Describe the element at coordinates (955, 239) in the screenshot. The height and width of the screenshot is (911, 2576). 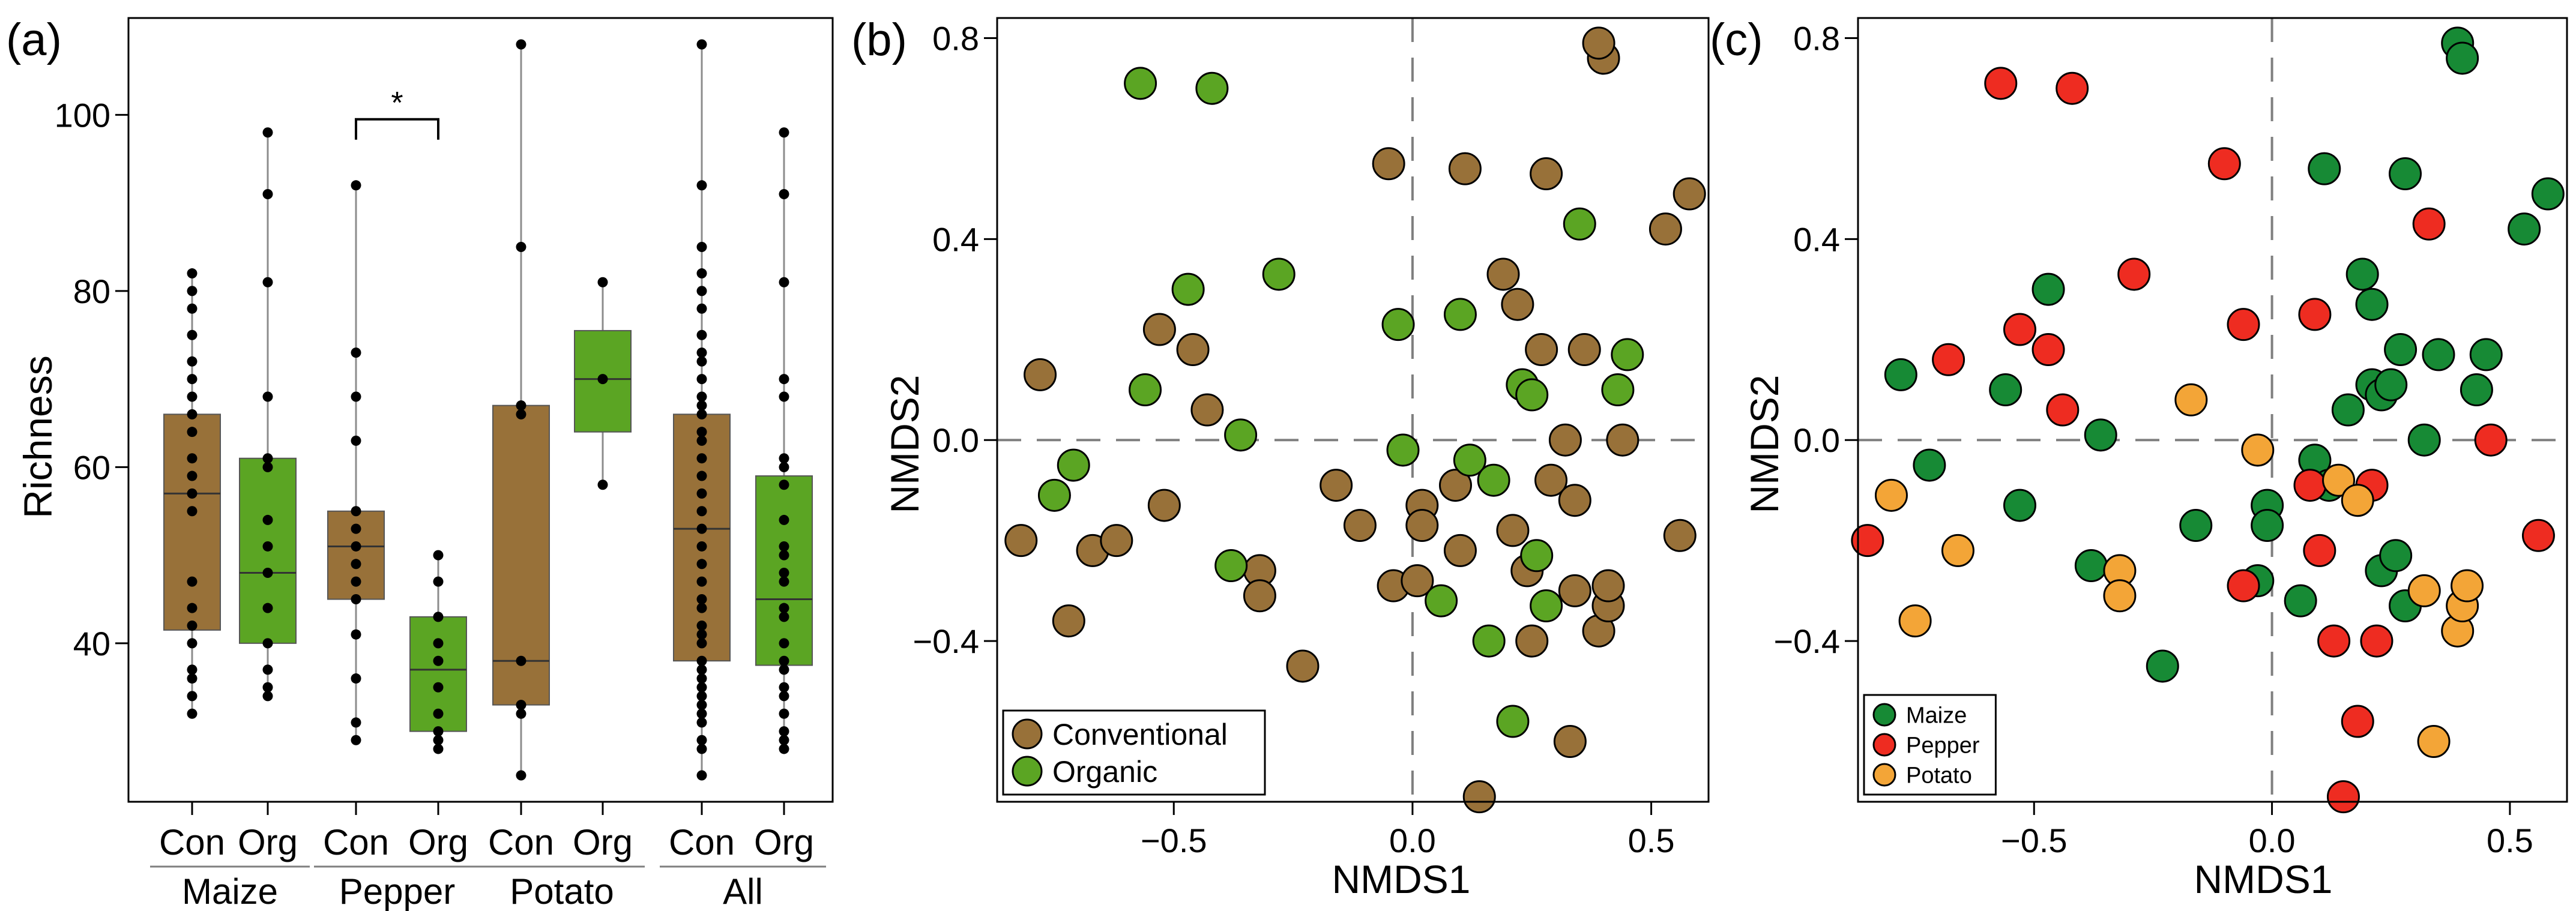
I see `y-tick-label: 0.4` at that location.